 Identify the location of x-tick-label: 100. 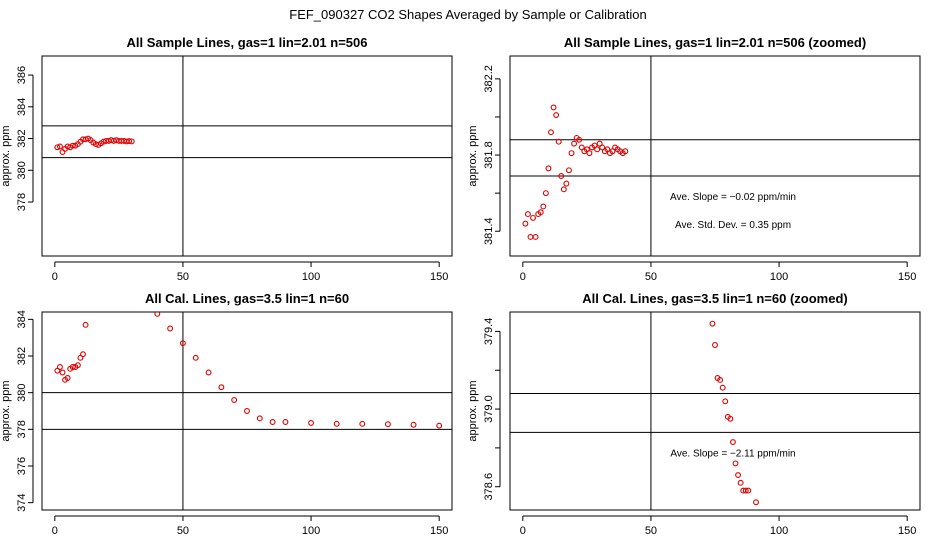
(779, 277).